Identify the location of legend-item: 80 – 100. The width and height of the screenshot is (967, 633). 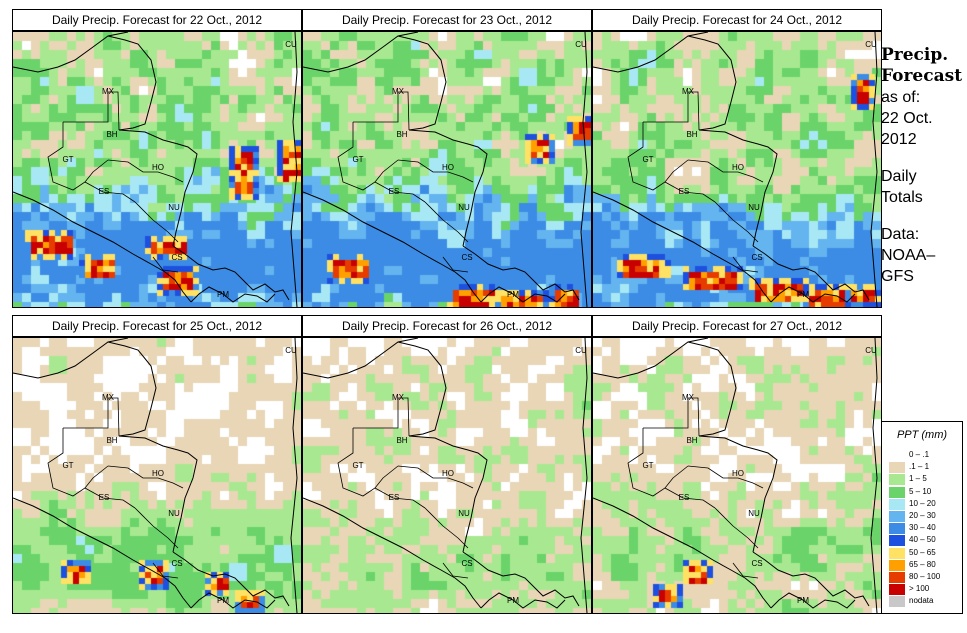
(924, 577).